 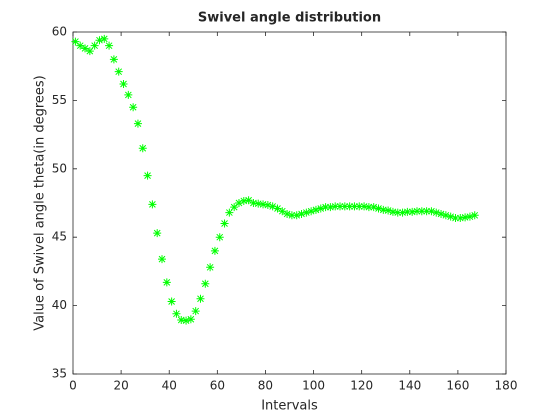 I want to click on x-tick-label: 160, so click(x=457, y=386).